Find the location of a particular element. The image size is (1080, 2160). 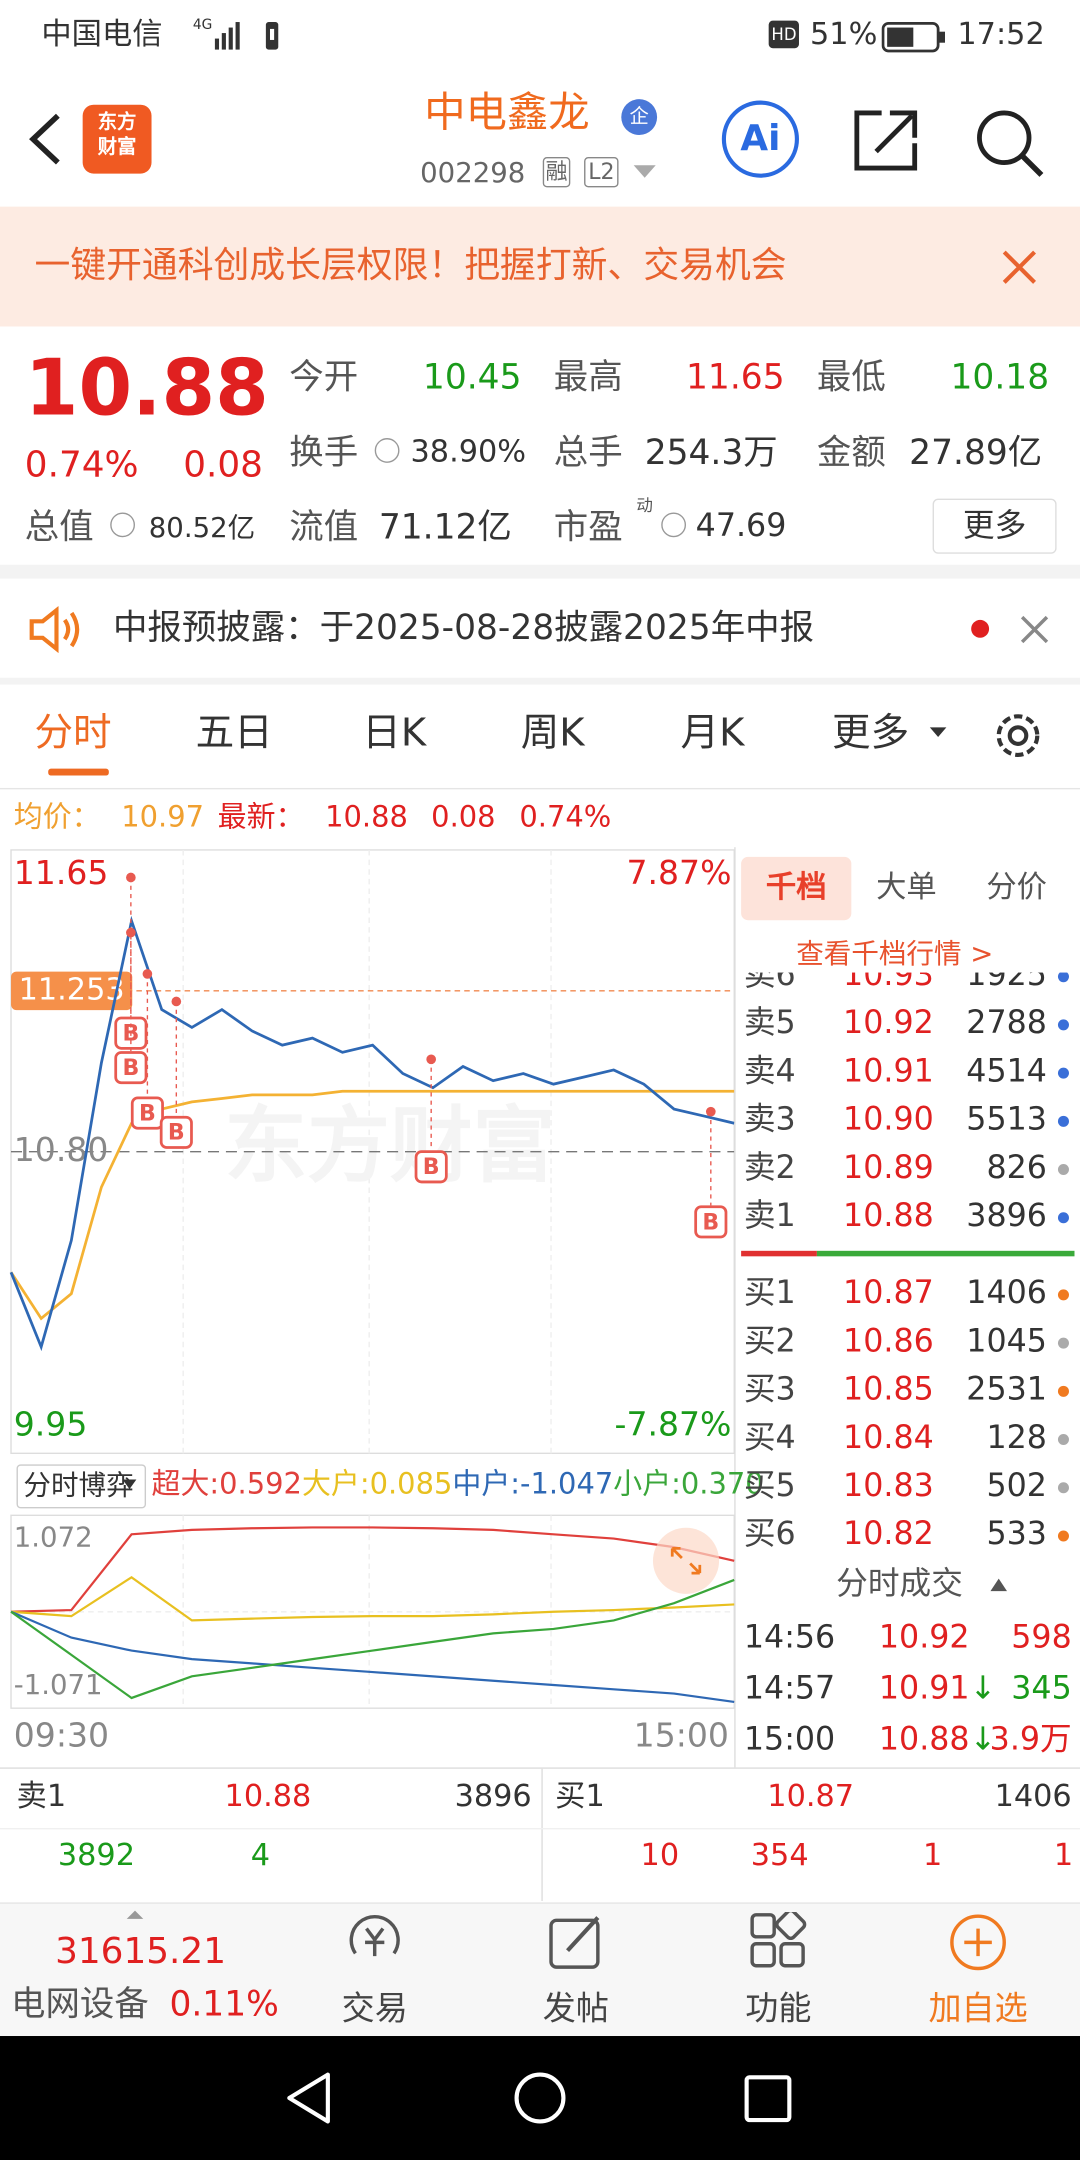

back-button is located at coordinates (44, 138).